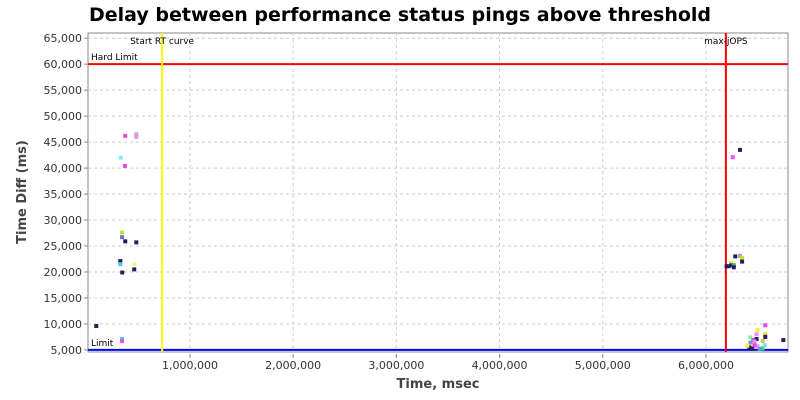 The image size is (800, 400). What do you see at coordinates (706, 365) in the screenshot?
I see `x-tick-label: 6,000,000` at bounding box center [706, 365].